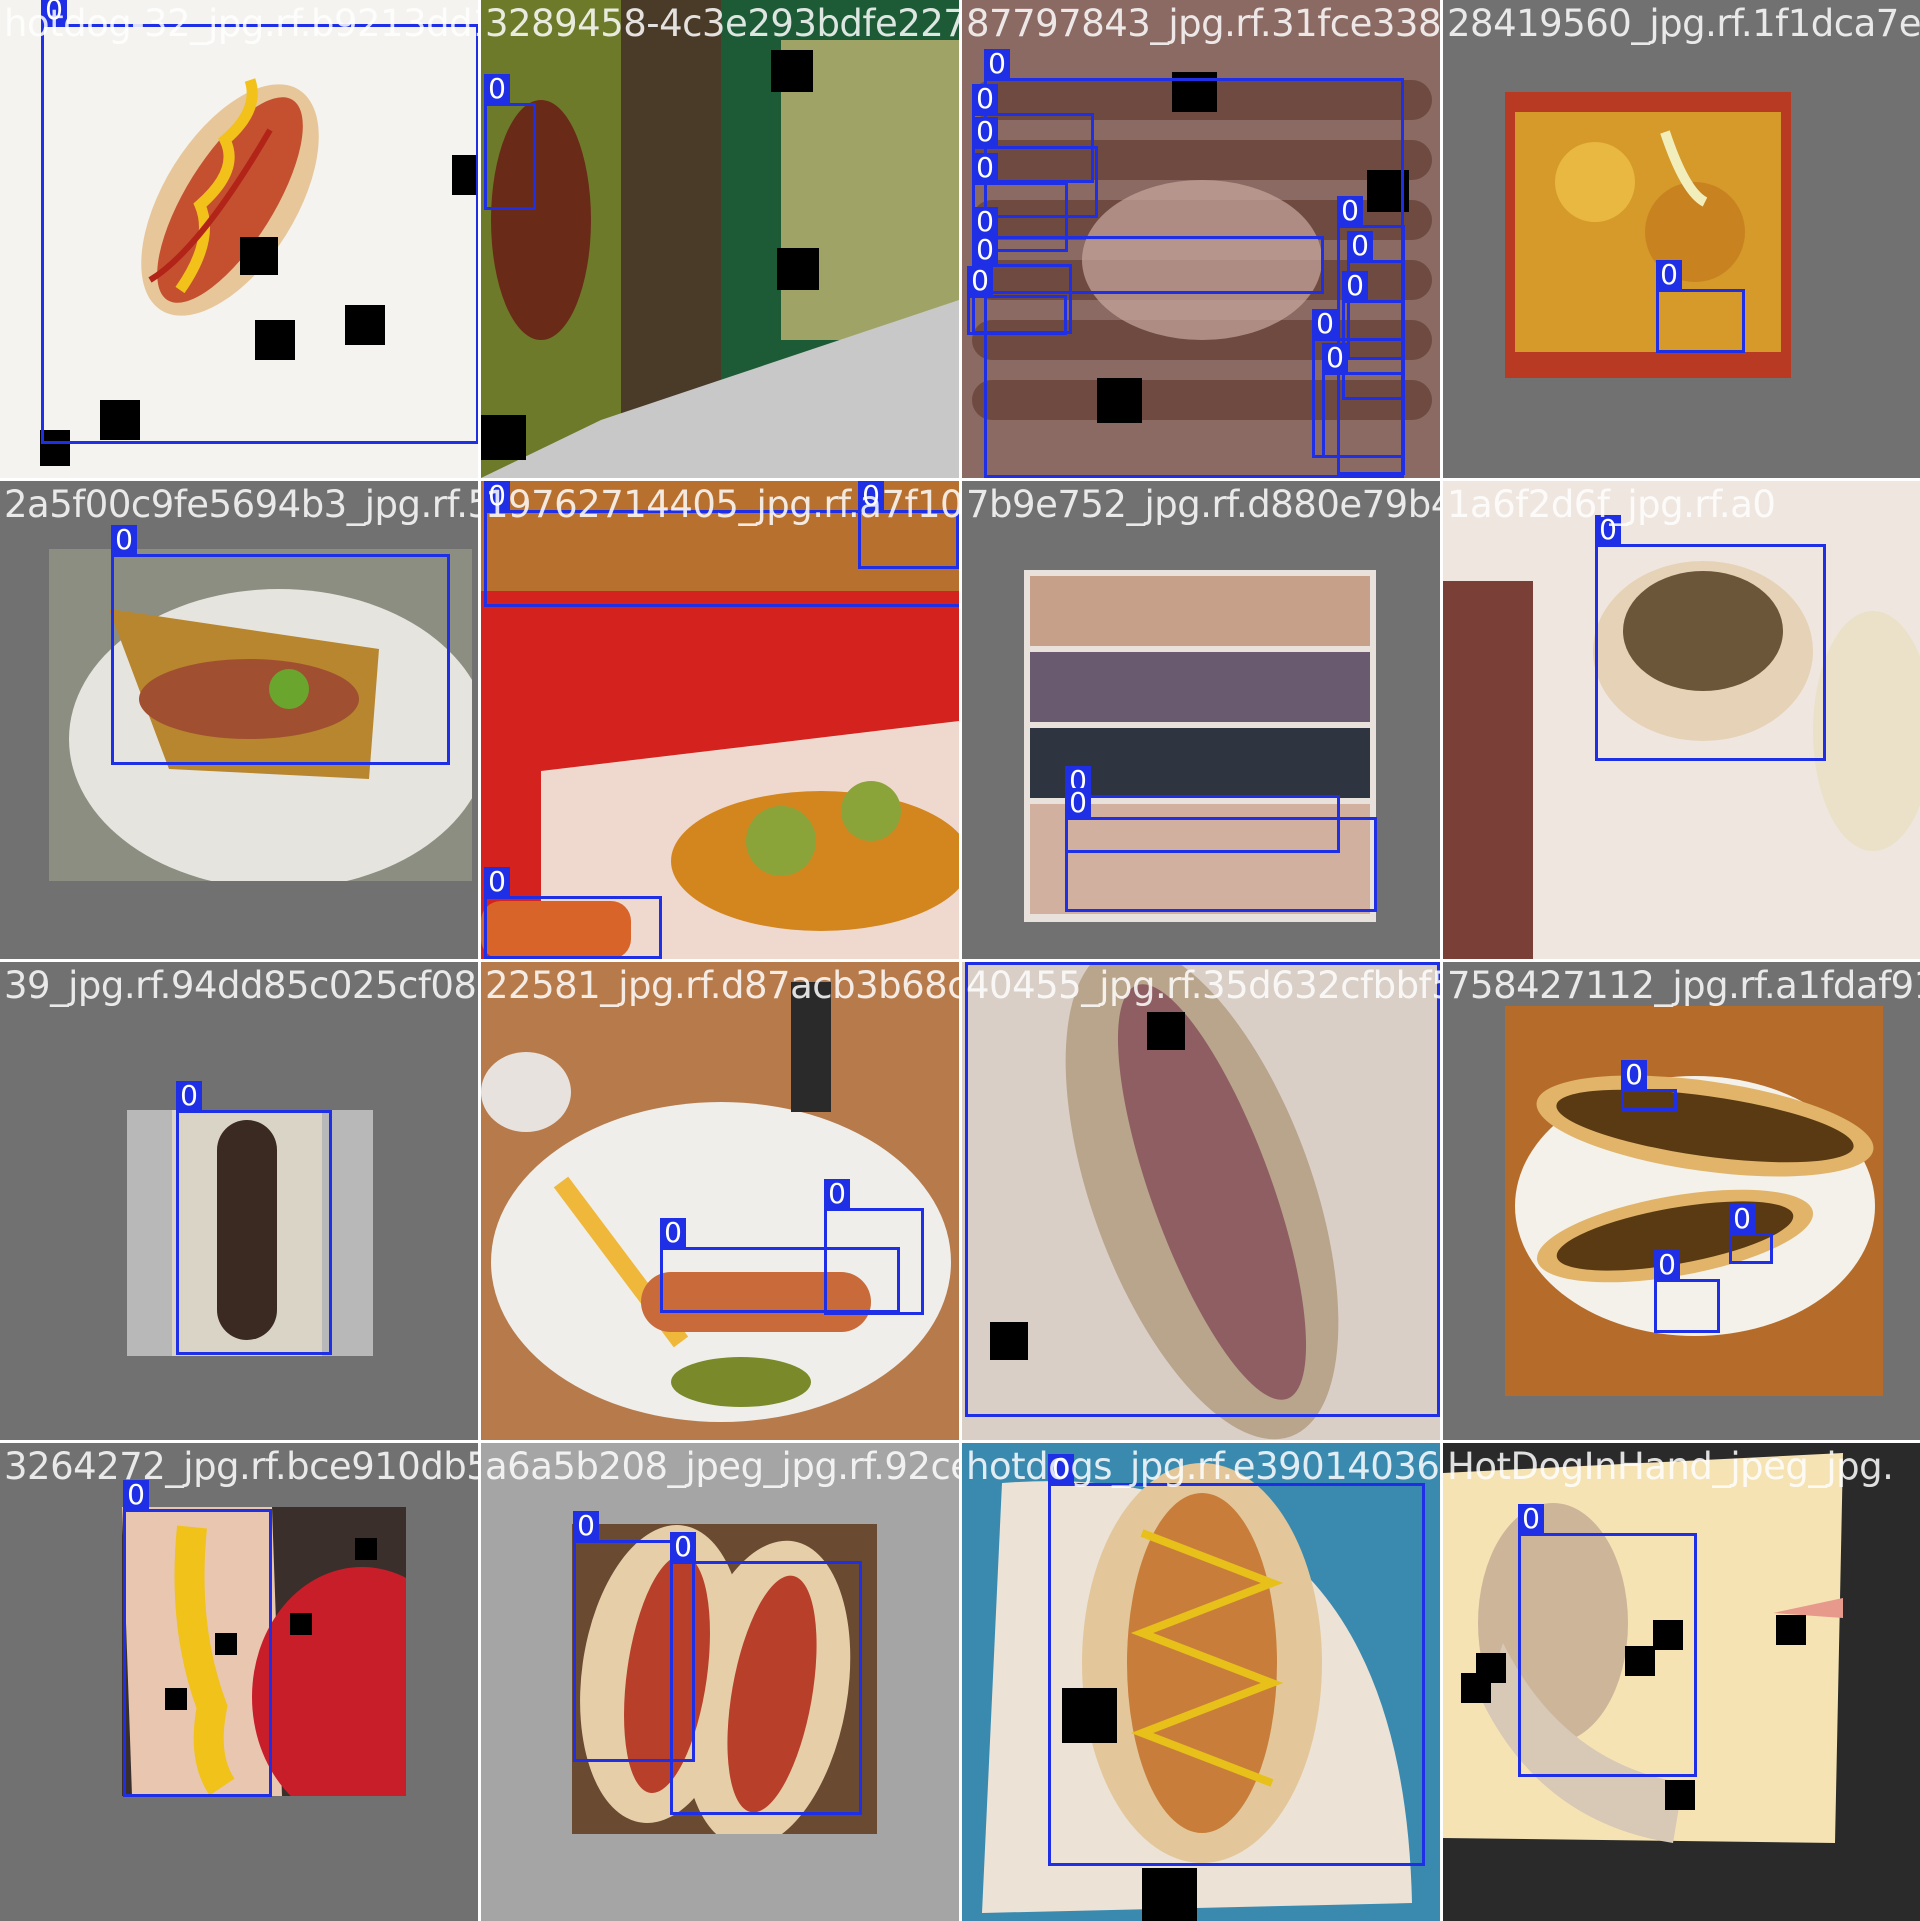  I want to click on tile-11: 0 40455_jpg.rf.35d632cfbbf5d7d, so click(1201, 1201).